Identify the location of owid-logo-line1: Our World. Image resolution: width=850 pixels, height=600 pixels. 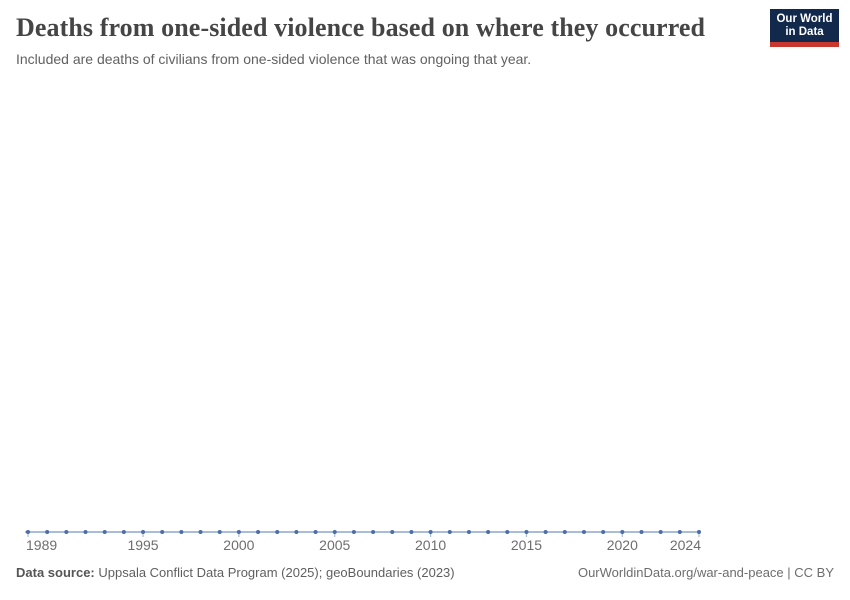
(804, 18).